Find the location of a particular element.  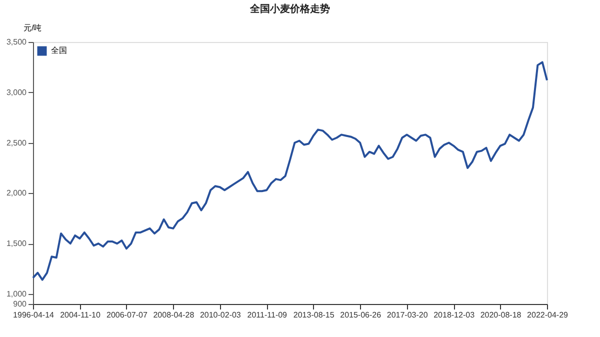

x-tick-label: 2020-08-18 is located at coordinates (501, 315).